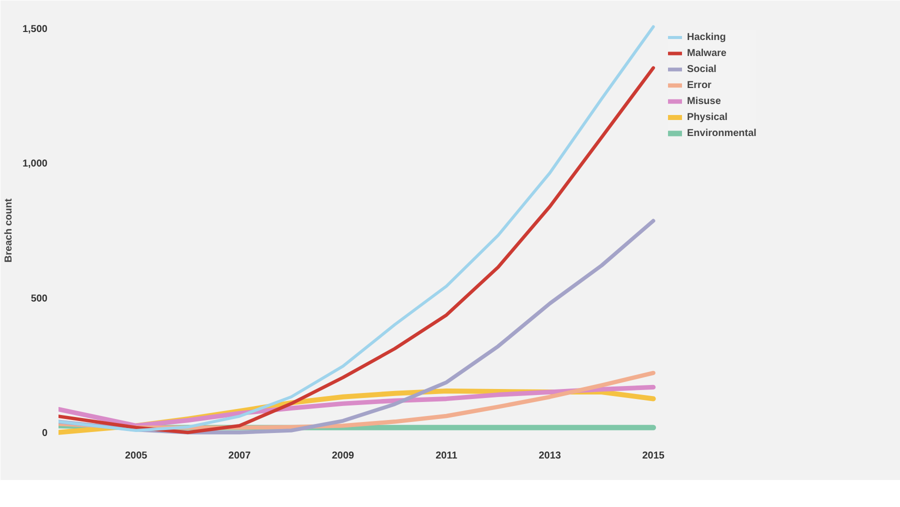  What do you see at coordinates (699, 85) in the screenshot?
I see `legend-label: Error` at bounding box center [699, 85].